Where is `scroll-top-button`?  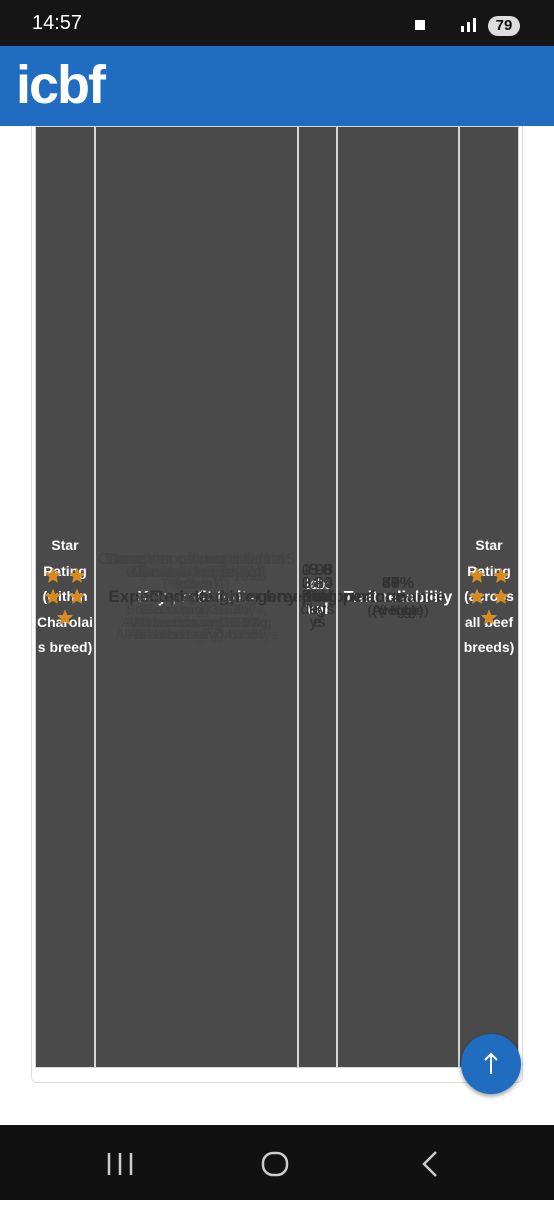
scroll-top-button is located at coordinates (491, 1064).